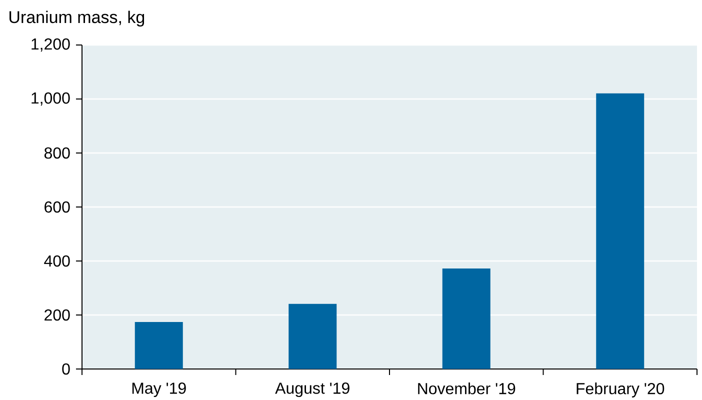  I want to click on y-axis-title: Uranium mass, kg, so click(77, 18).